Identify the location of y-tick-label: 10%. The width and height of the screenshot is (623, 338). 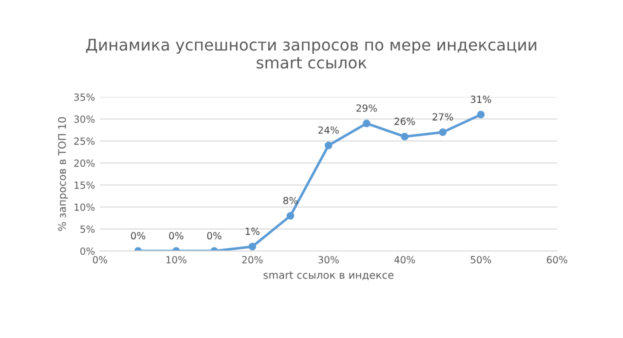
(84, 207).